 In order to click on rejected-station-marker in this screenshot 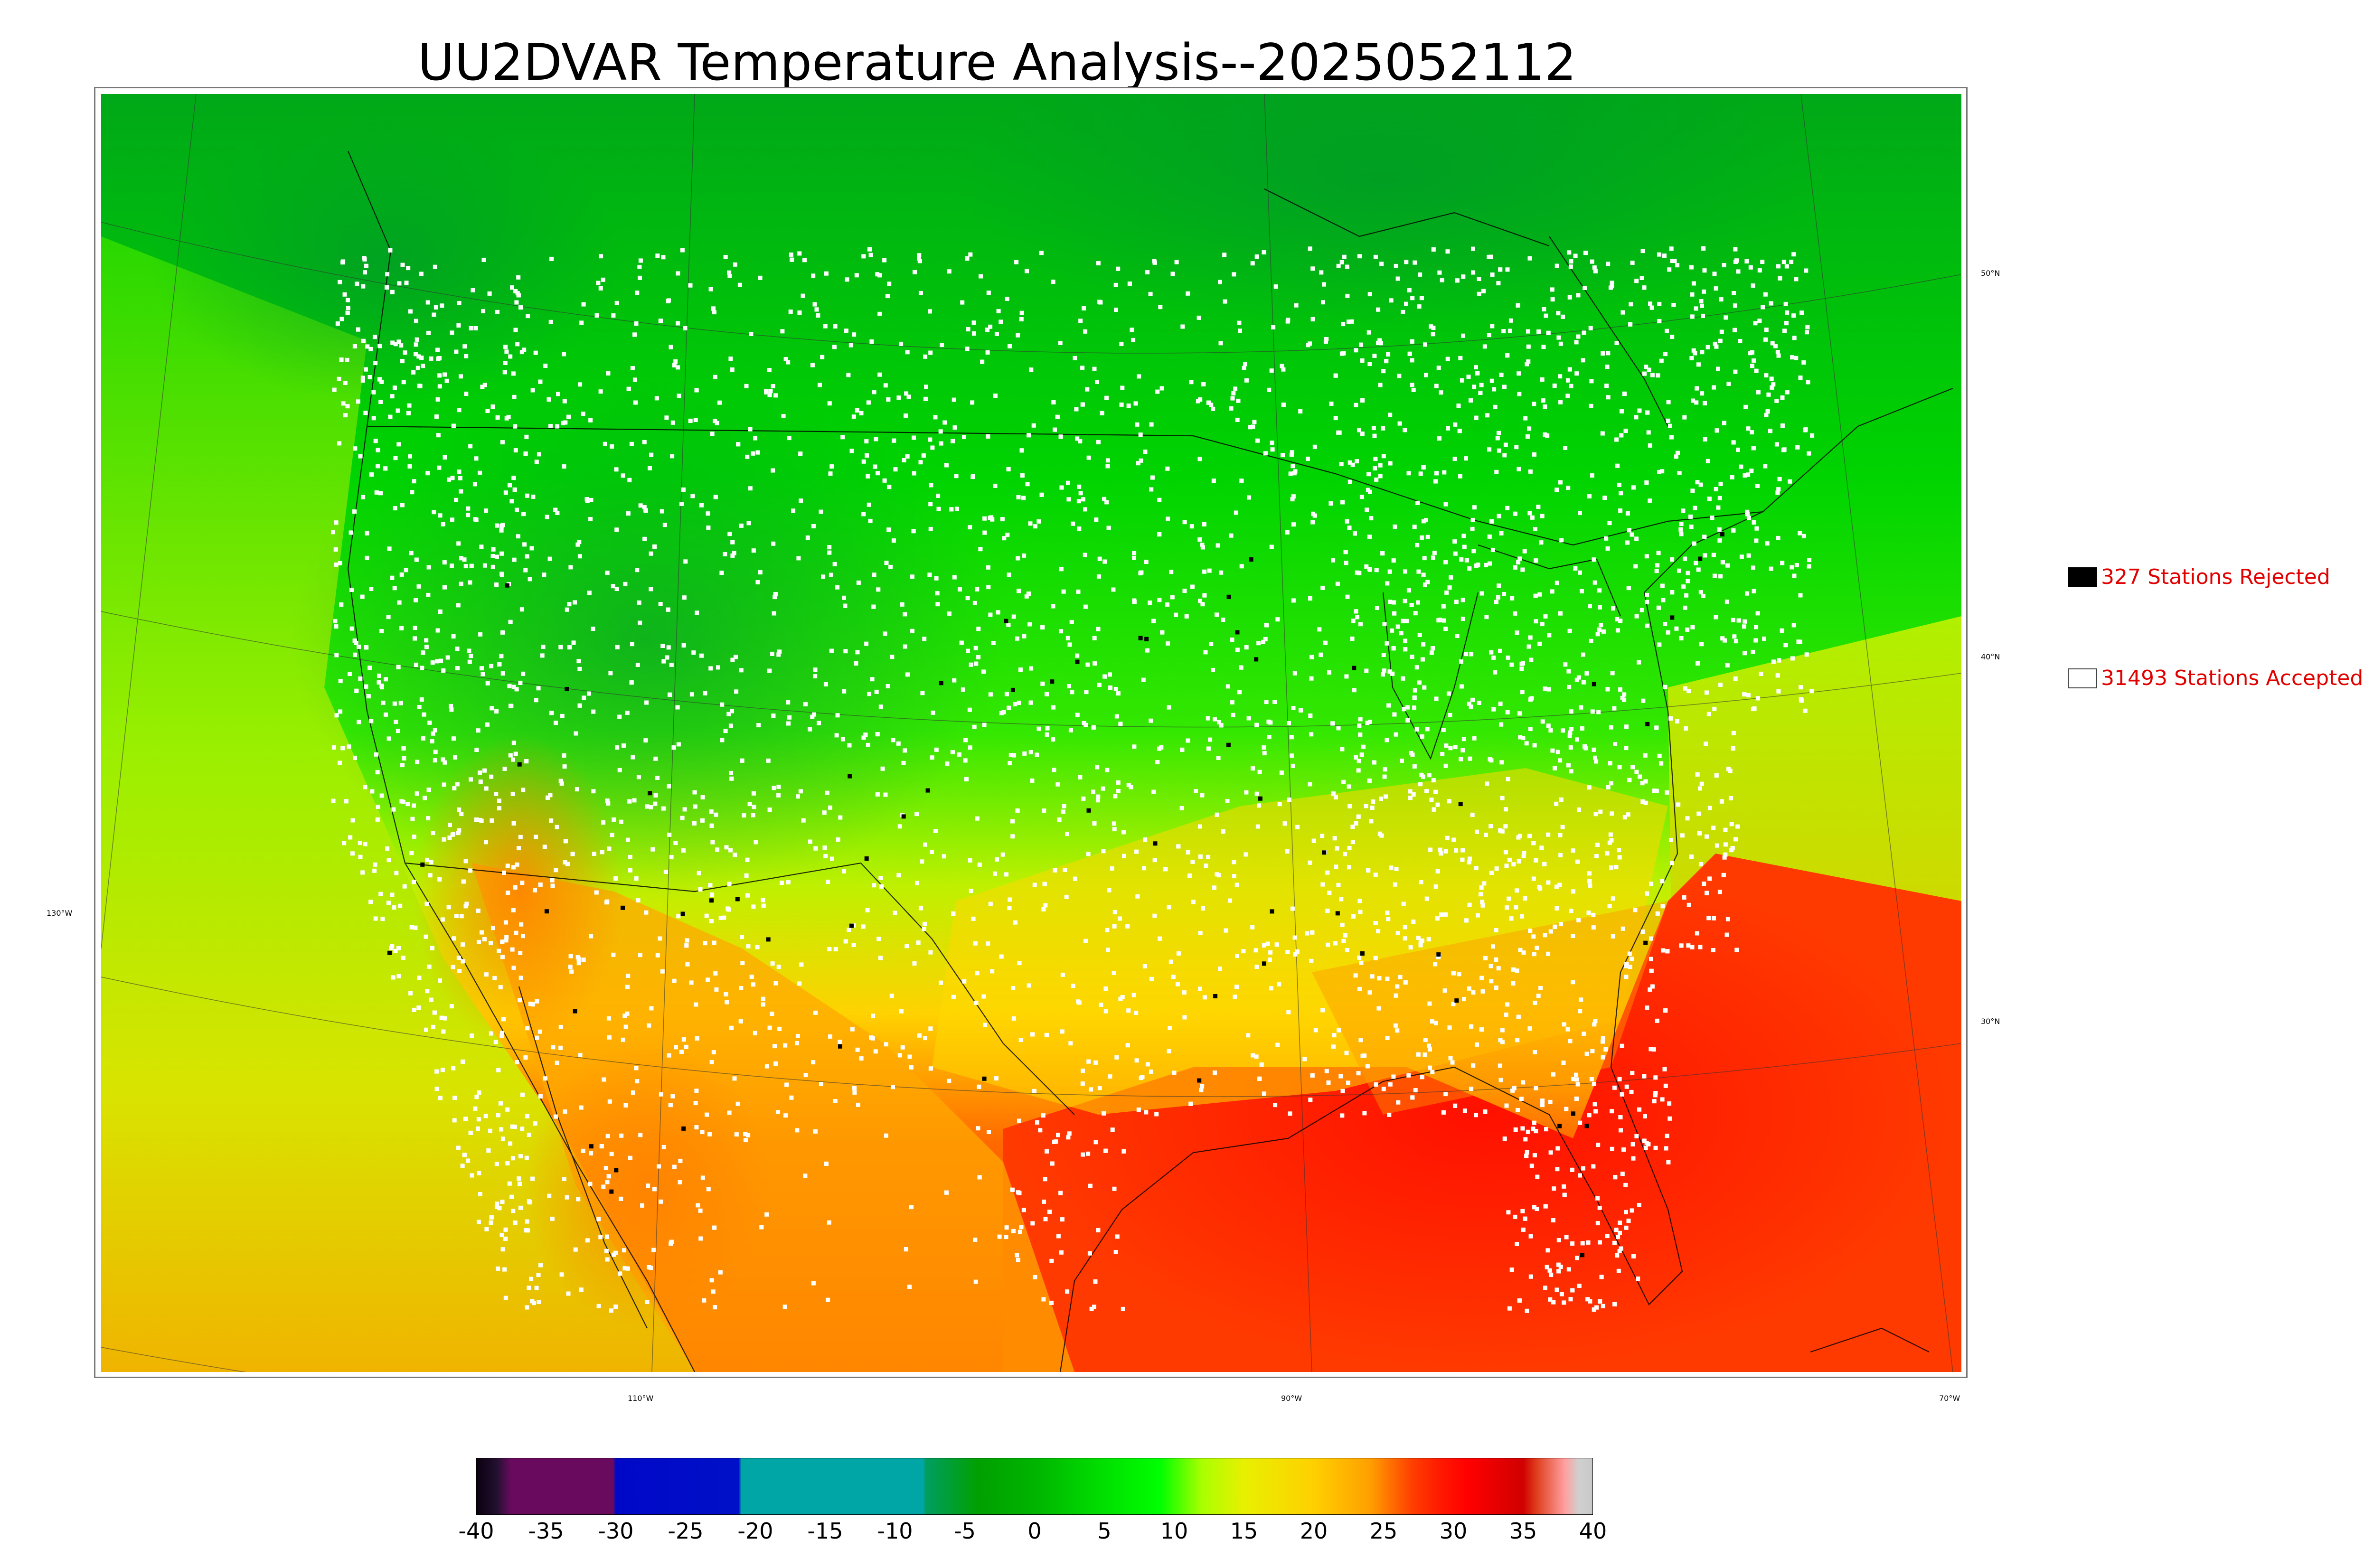, I will do `click(927, 791)`.